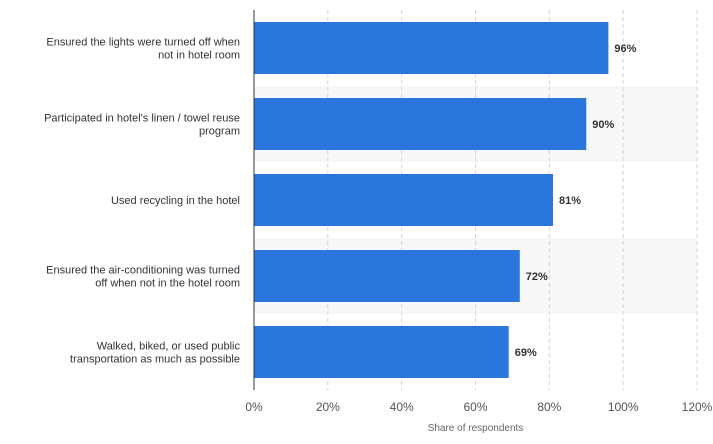 The image size is (713, 444). Describe the element at coordinates (402, 407) in the screenshot. I see `x-tick-label: 40%` at that location.